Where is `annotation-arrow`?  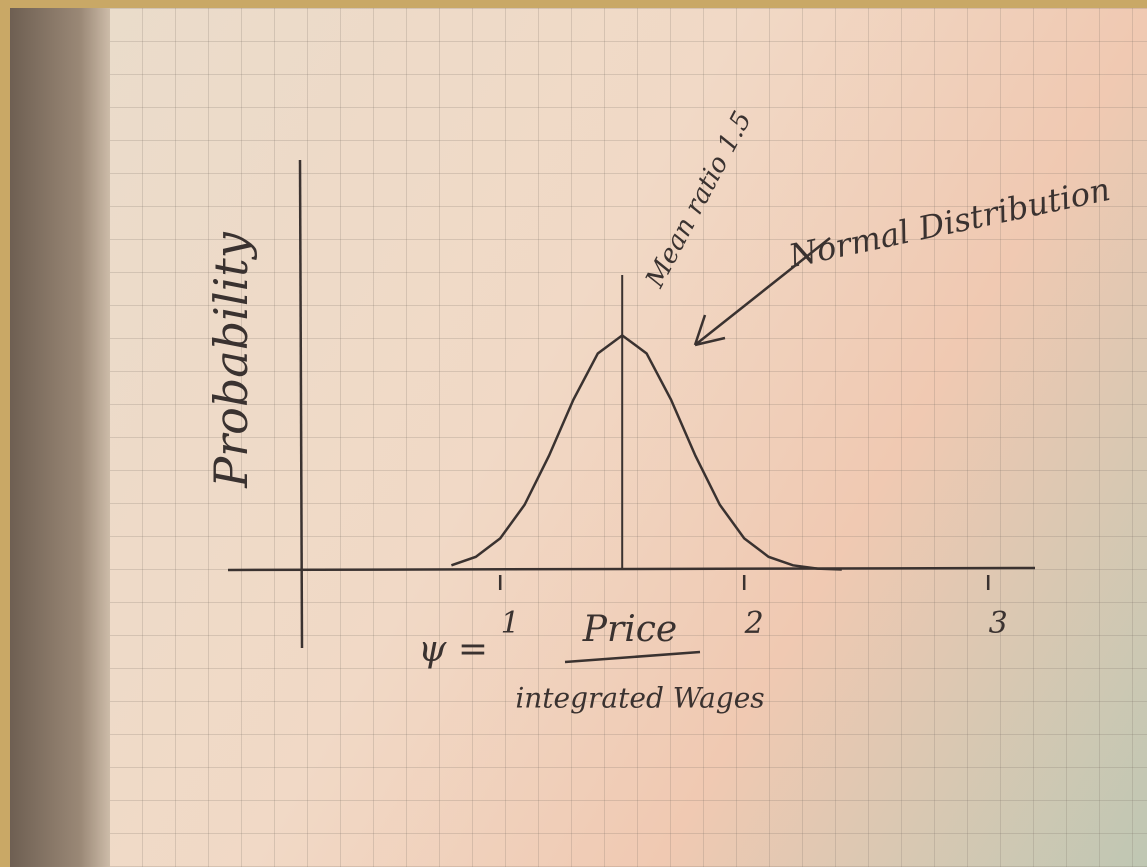
annotation-arrow is located at coordinates (762, 292).